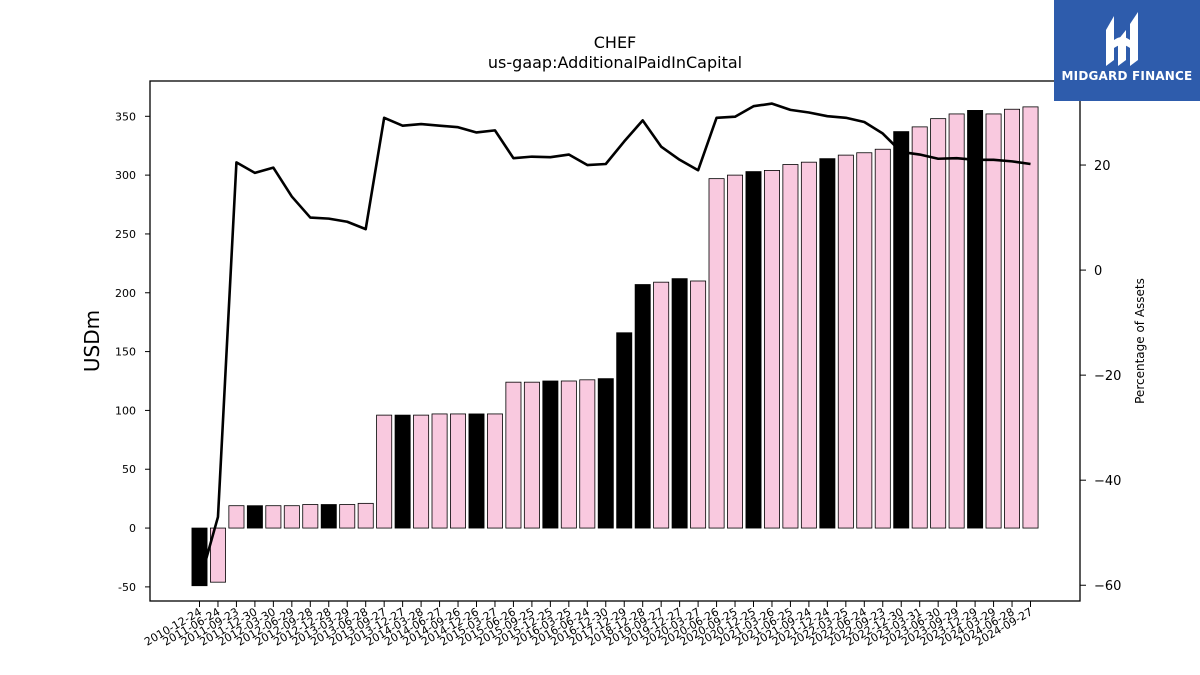 The width and height of the screenshot is (1200, 675). Describe the element at coordinates (92, 341) in the screenshot. I see `y-axis-label: USDm` at that location.